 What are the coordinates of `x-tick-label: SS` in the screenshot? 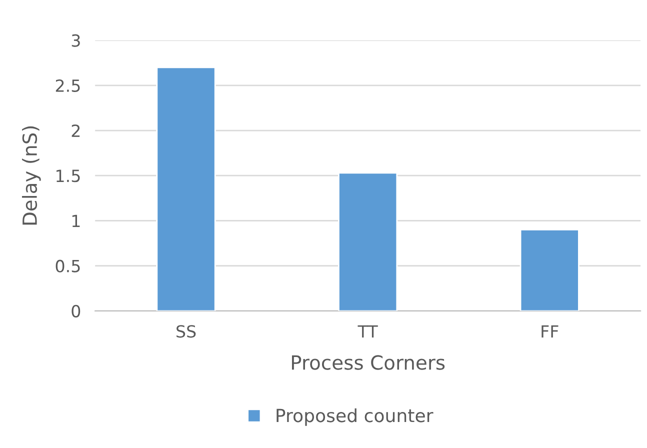 It's located at (186, 331).